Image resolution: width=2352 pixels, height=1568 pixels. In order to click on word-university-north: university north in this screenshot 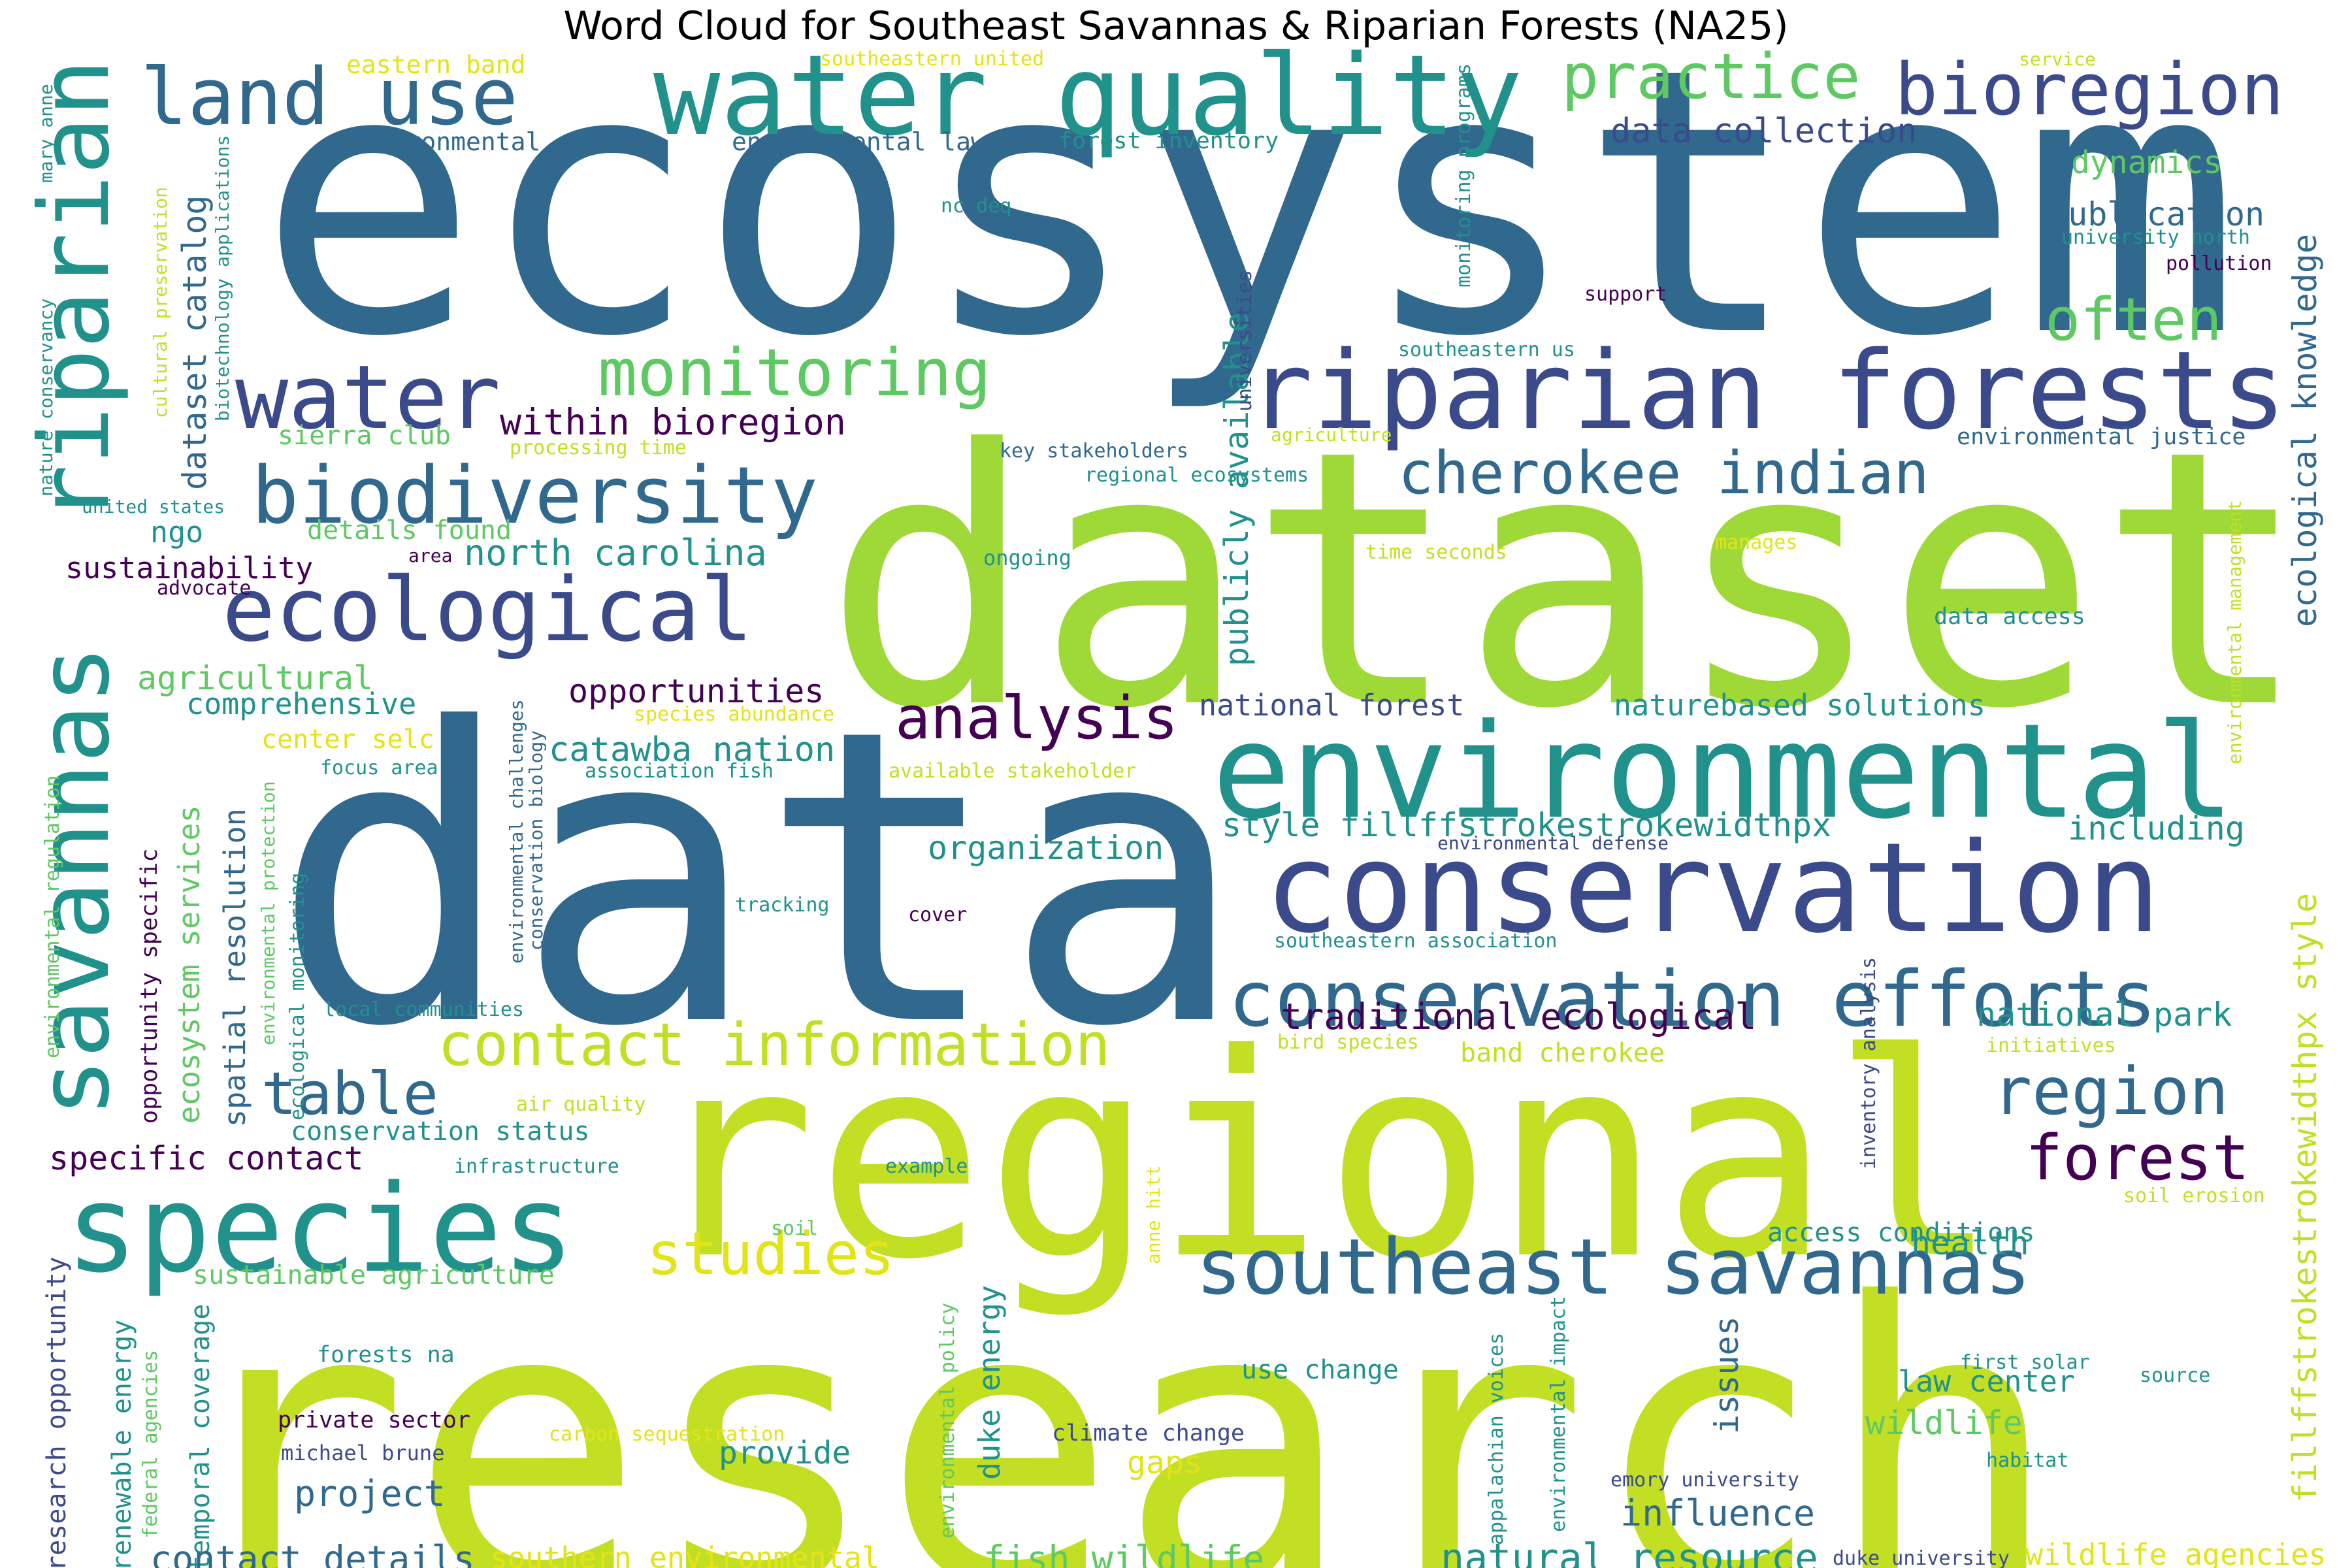, I will do `click(2155, 237)`.